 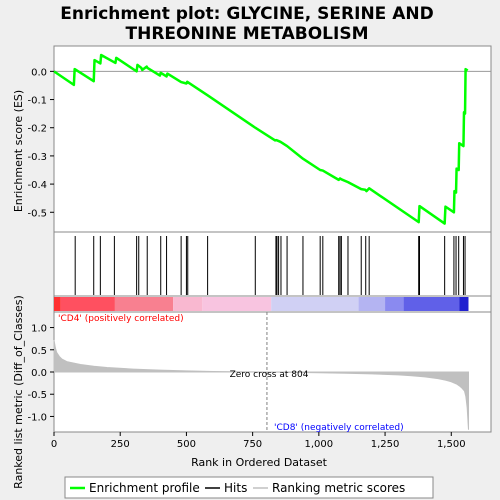 What do you see at coordinates (37, 213) in the screenshot?
I see `es-y-tick-label: -0.5` at bounding box center [37, 213].